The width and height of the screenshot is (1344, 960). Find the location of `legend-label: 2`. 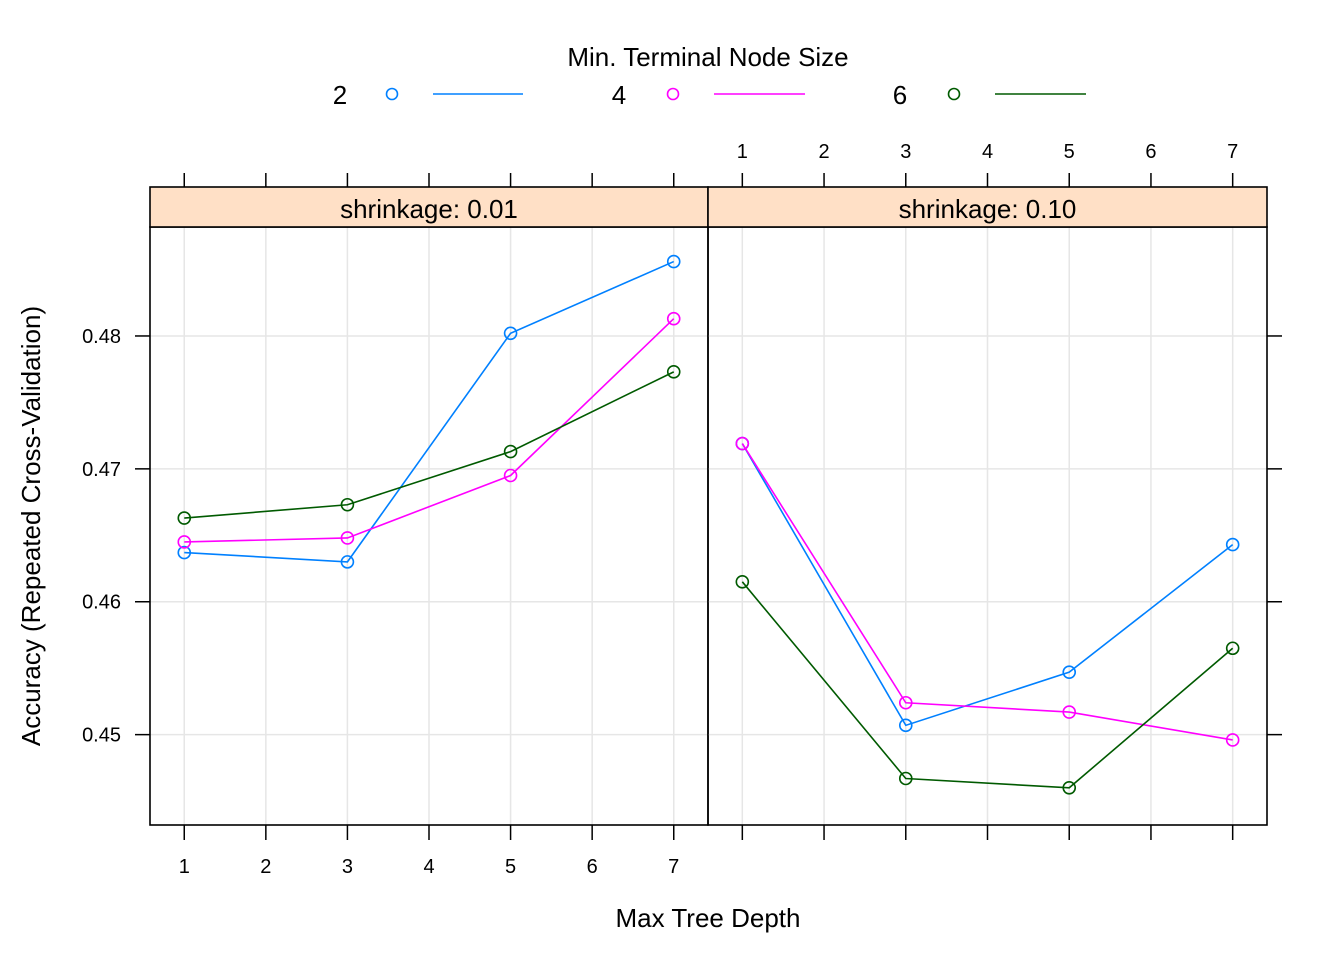

legend-label: 2 is located at coordinates (340, 95).